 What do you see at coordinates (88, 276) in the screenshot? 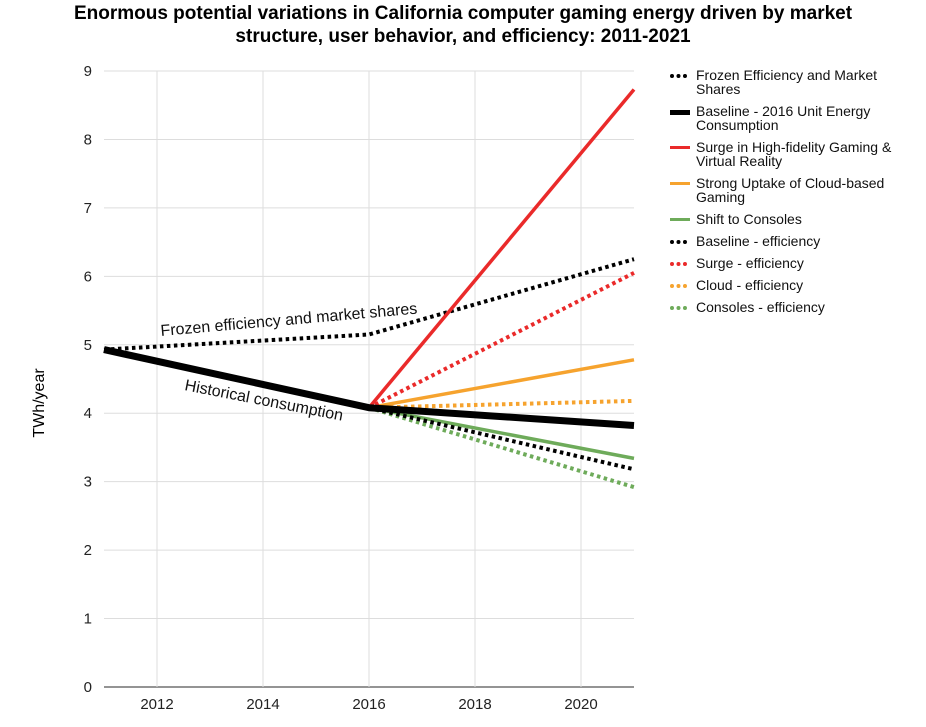
I see `y-tick-label: 6` at bounding box center [88, 276].